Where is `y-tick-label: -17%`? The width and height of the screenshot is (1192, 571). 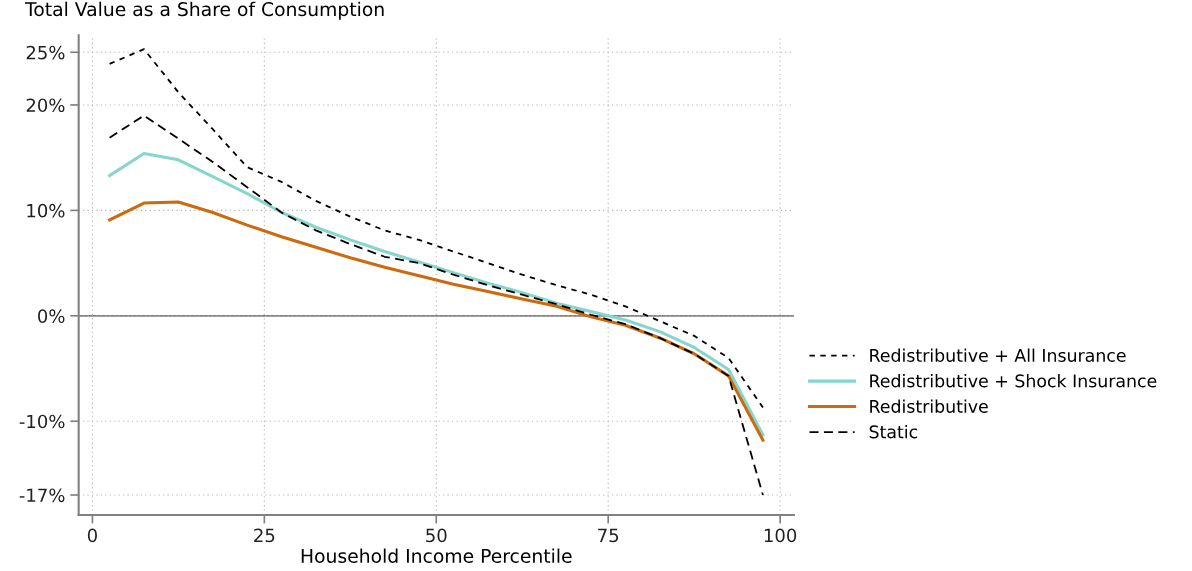 y-tick-label: -17% is located at coordinates (42, 495).